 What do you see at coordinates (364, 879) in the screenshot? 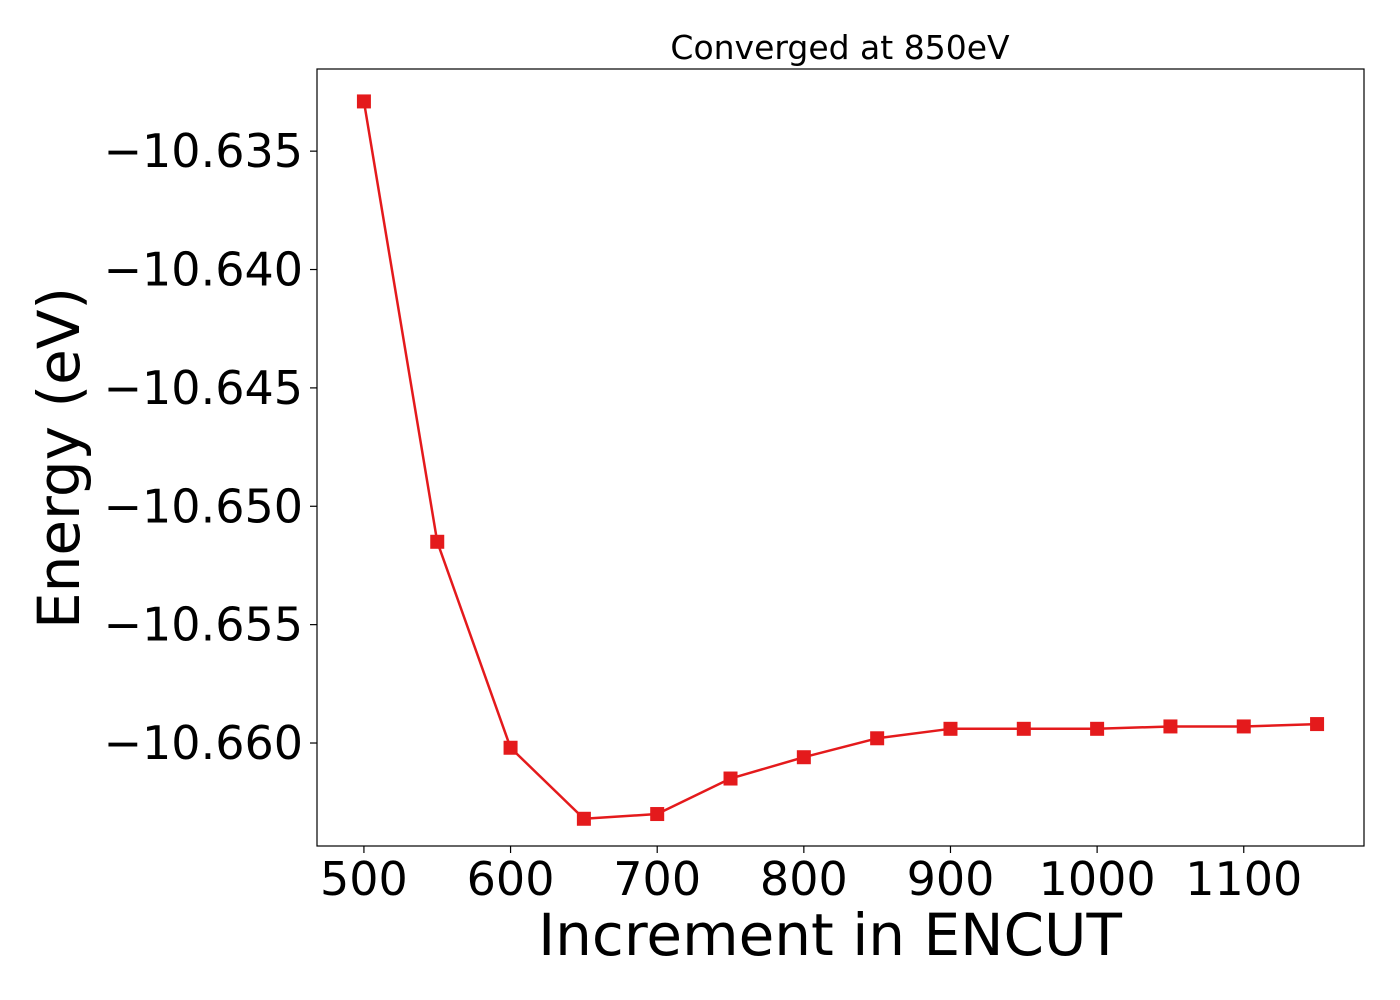
I see `x-tick-label: 500` at bounding box center [364, 879].